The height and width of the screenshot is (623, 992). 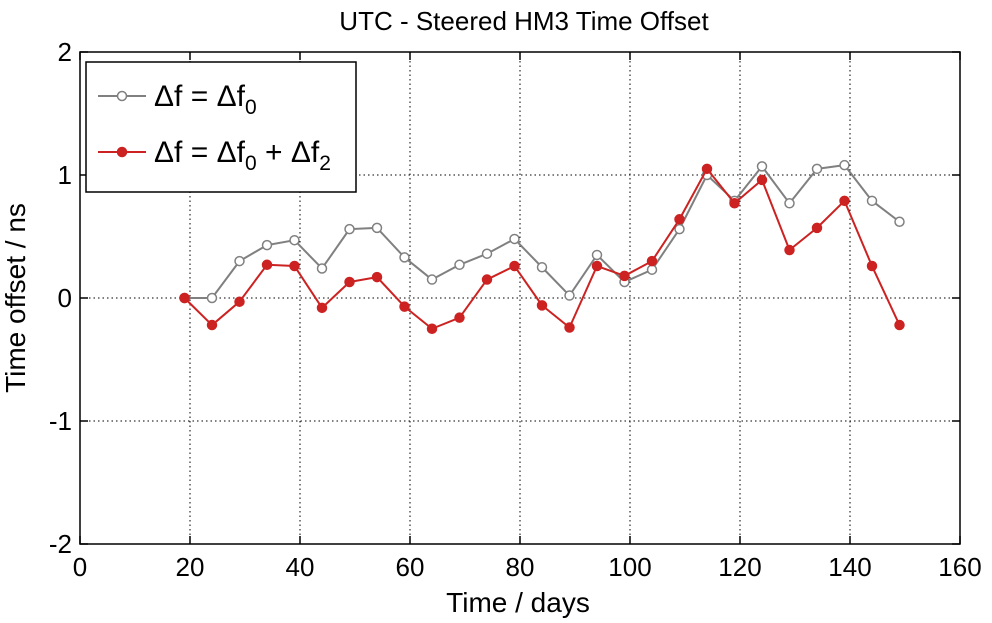 What do you see at coordinates (410, 567) in the screenshot?
I see `x-tick-label: 60` at bounding box center [410, 567].